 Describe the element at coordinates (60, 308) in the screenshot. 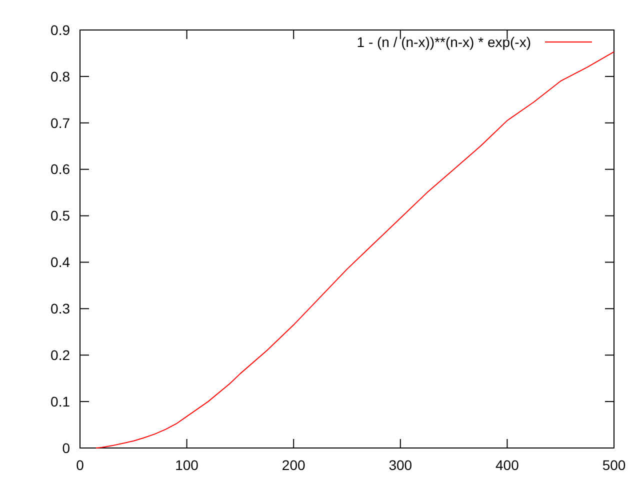

I see `y-tick-label: 0.3` at that location.